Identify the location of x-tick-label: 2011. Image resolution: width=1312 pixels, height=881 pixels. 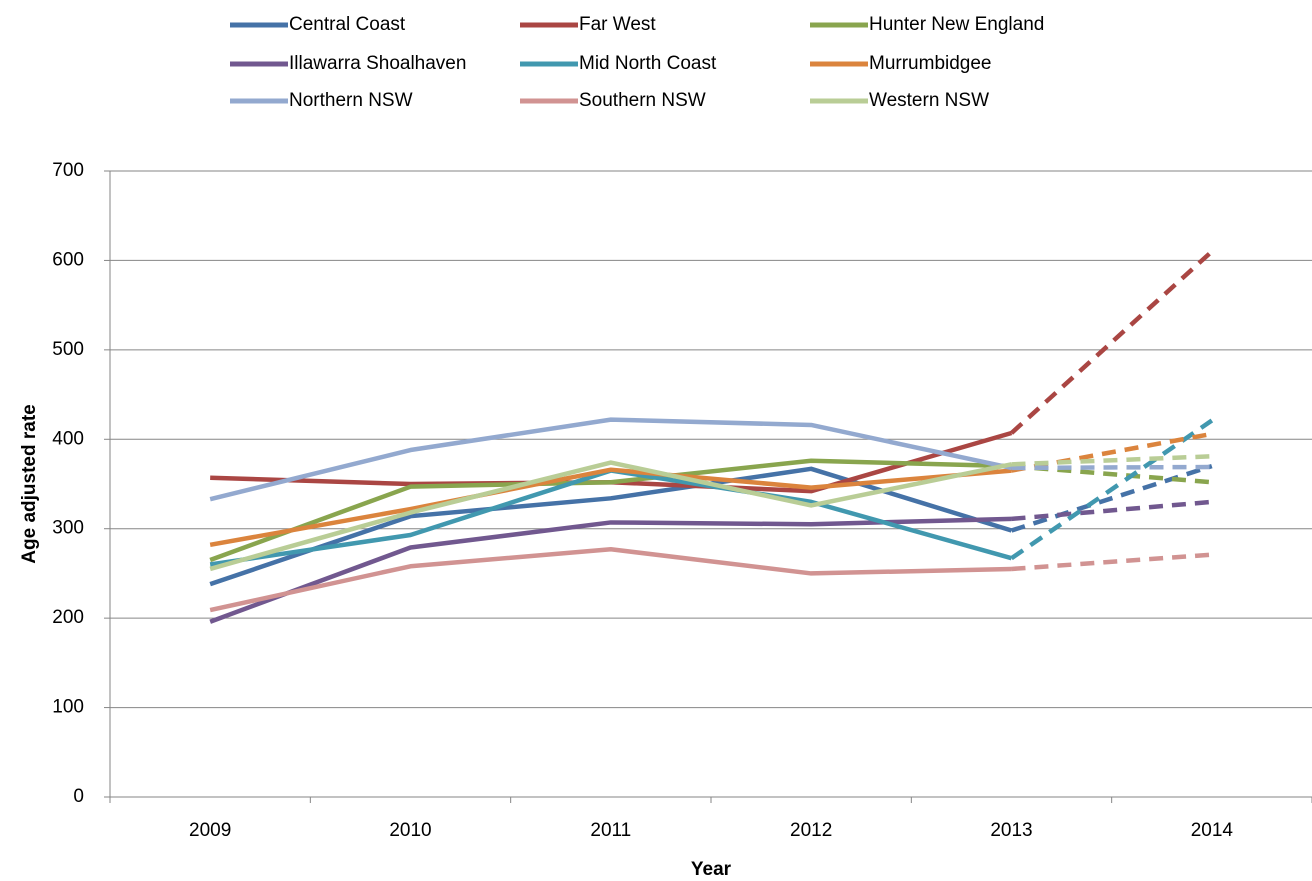
(610, 830).